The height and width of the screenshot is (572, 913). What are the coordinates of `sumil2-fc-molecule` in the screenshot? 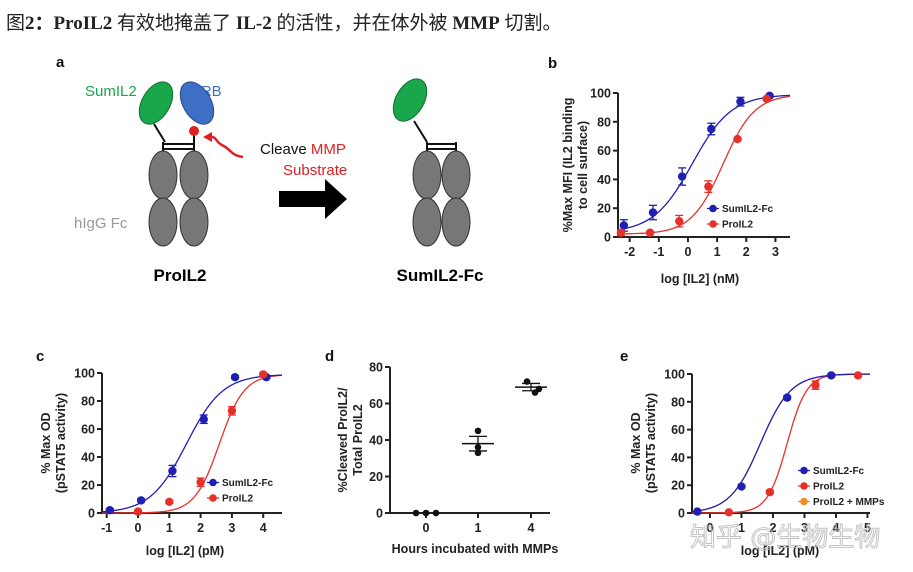 It's located at (431, 162).